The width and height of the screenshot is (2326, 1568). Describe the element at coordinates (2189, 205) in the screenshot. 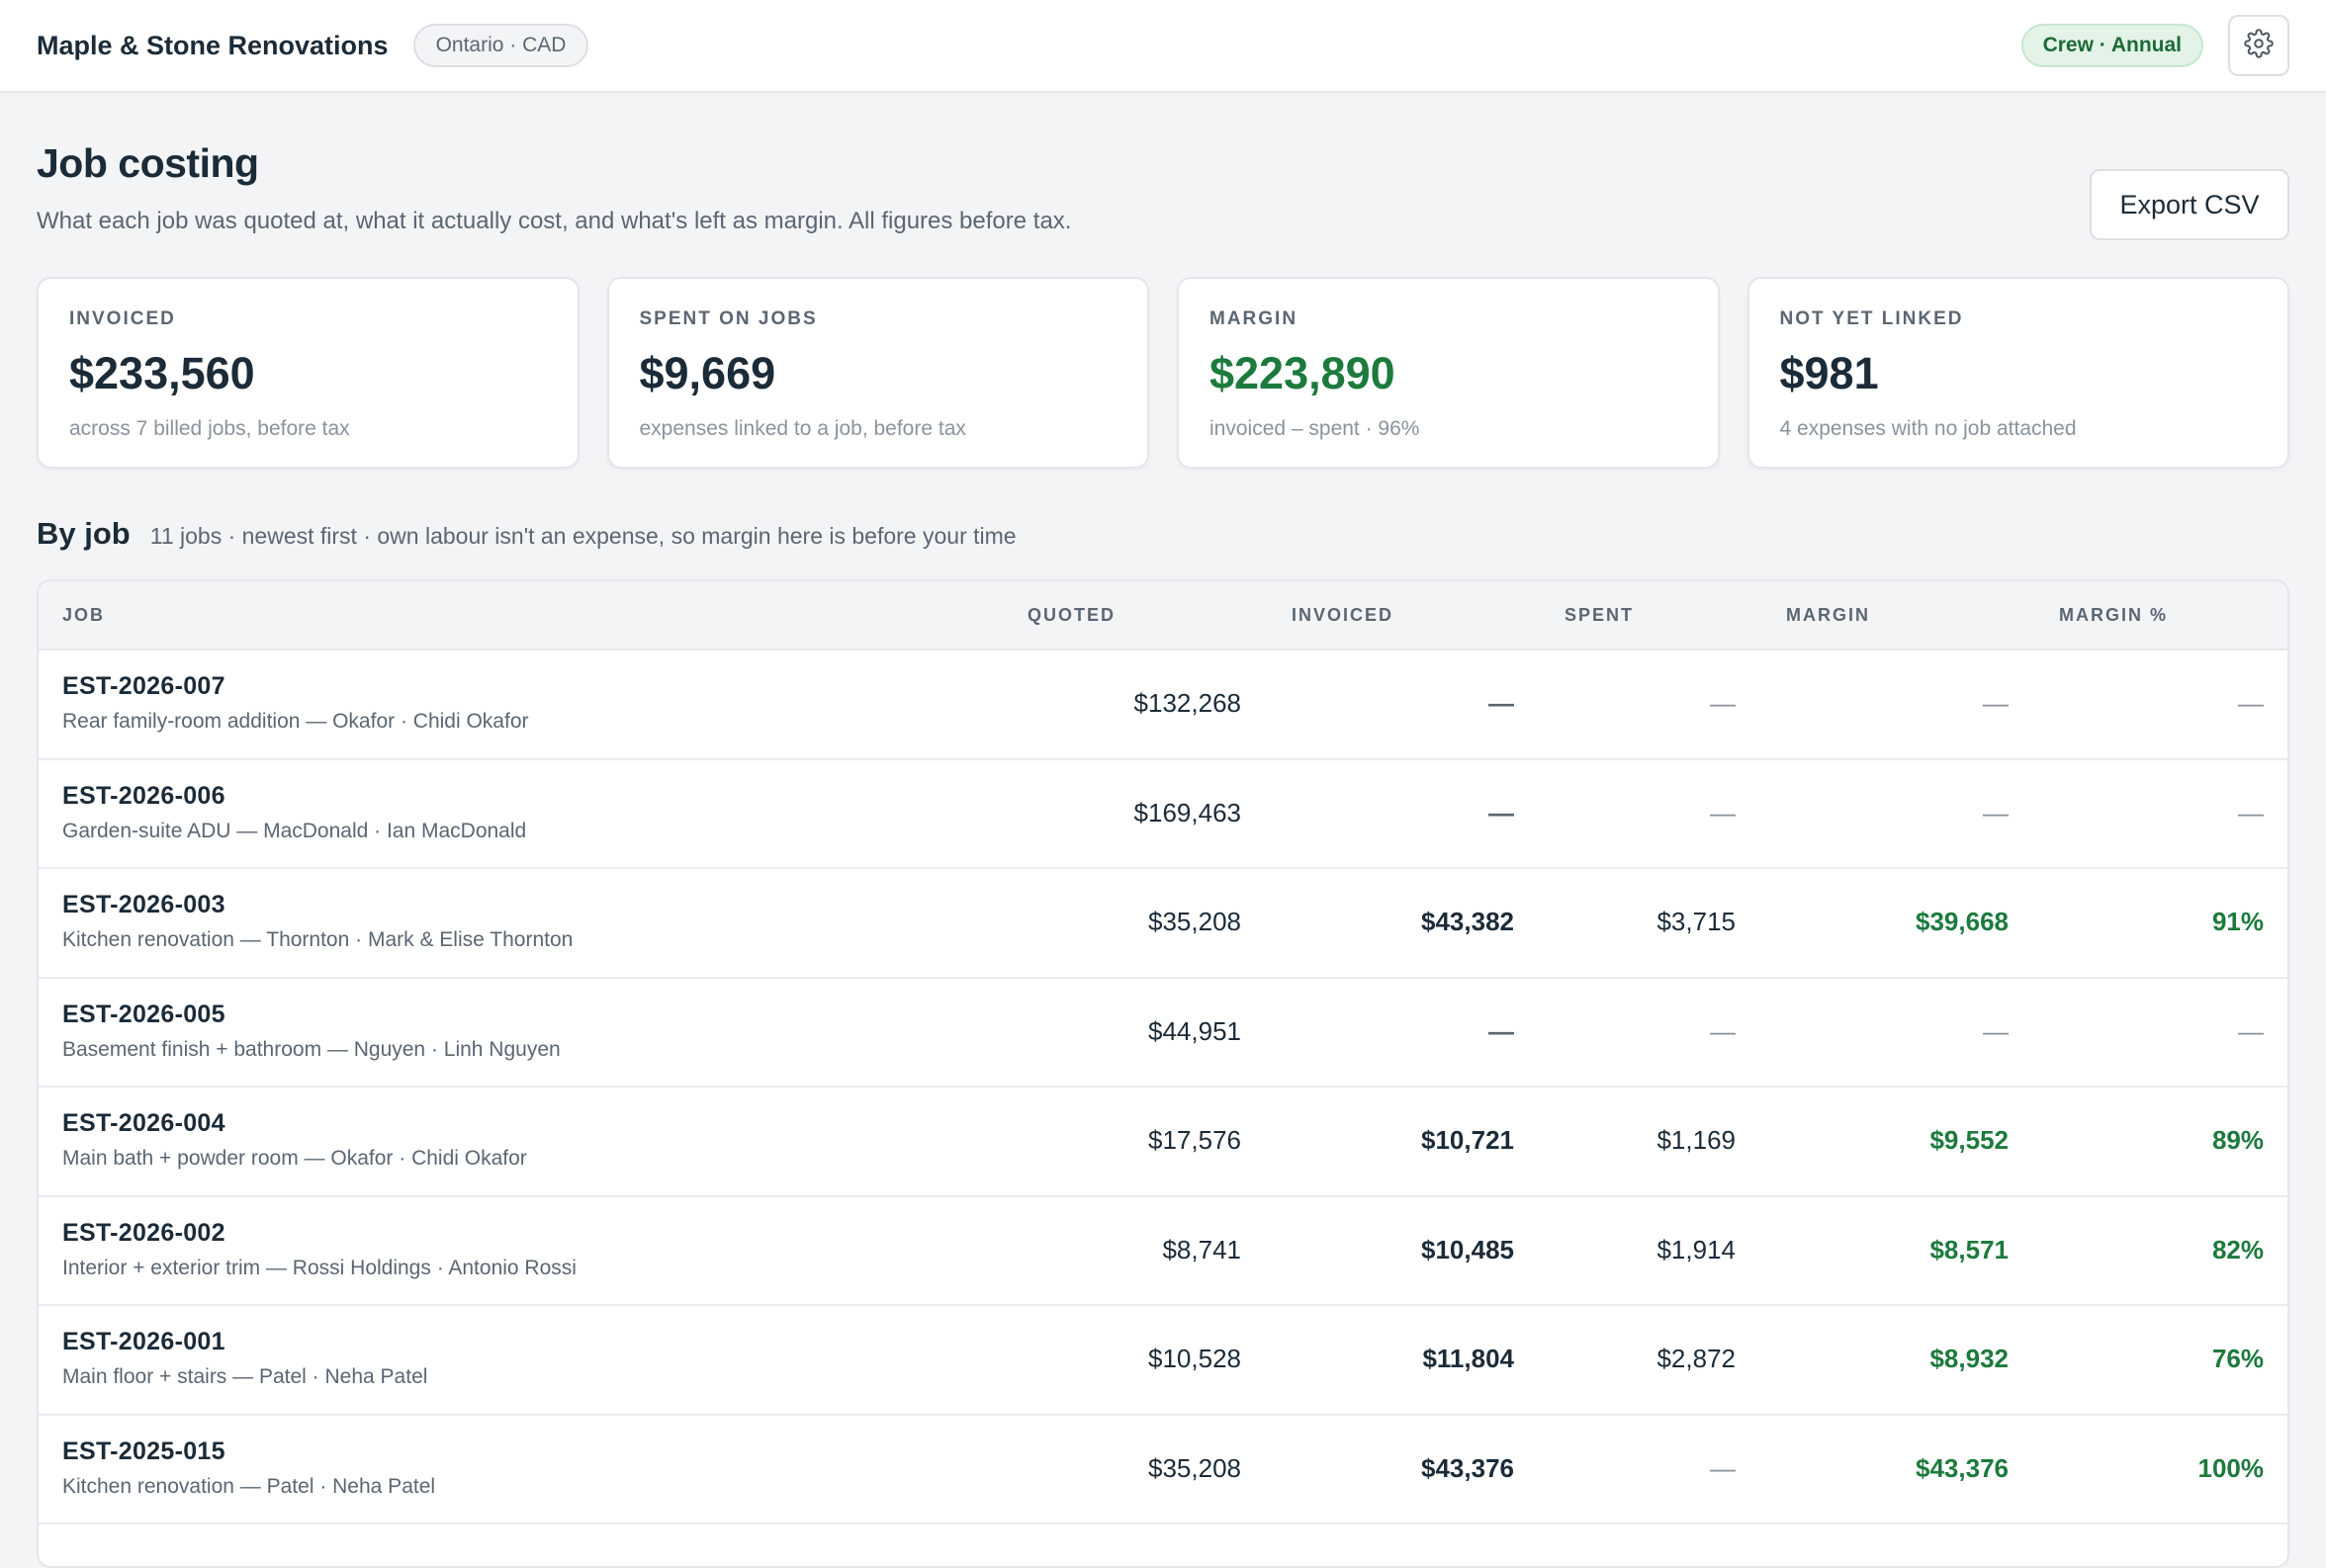

I see `export-csv-button: Export CSV` at that location.